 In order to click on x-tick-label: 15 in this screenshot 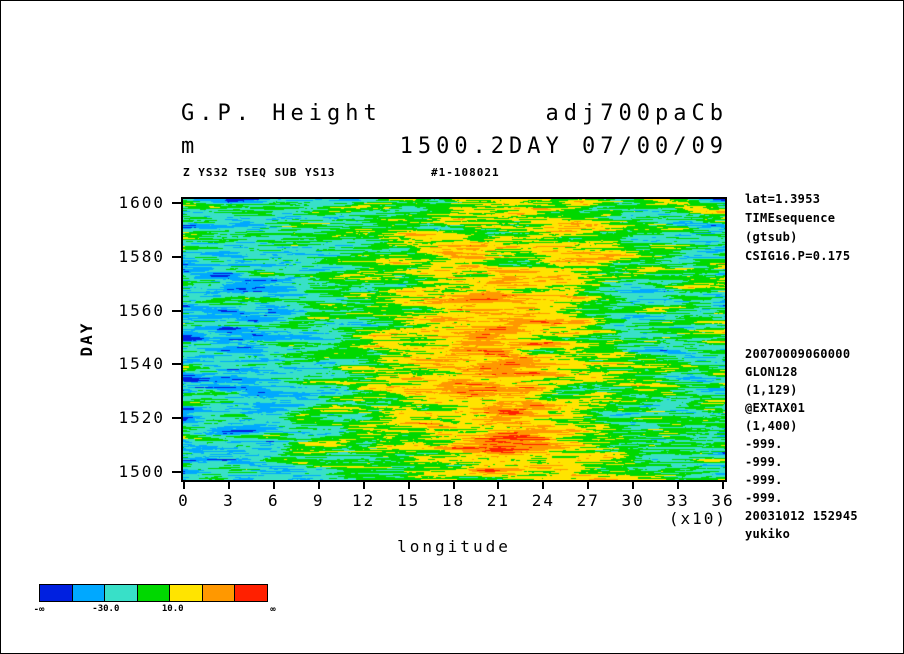, I will do `click(408, 500)`.